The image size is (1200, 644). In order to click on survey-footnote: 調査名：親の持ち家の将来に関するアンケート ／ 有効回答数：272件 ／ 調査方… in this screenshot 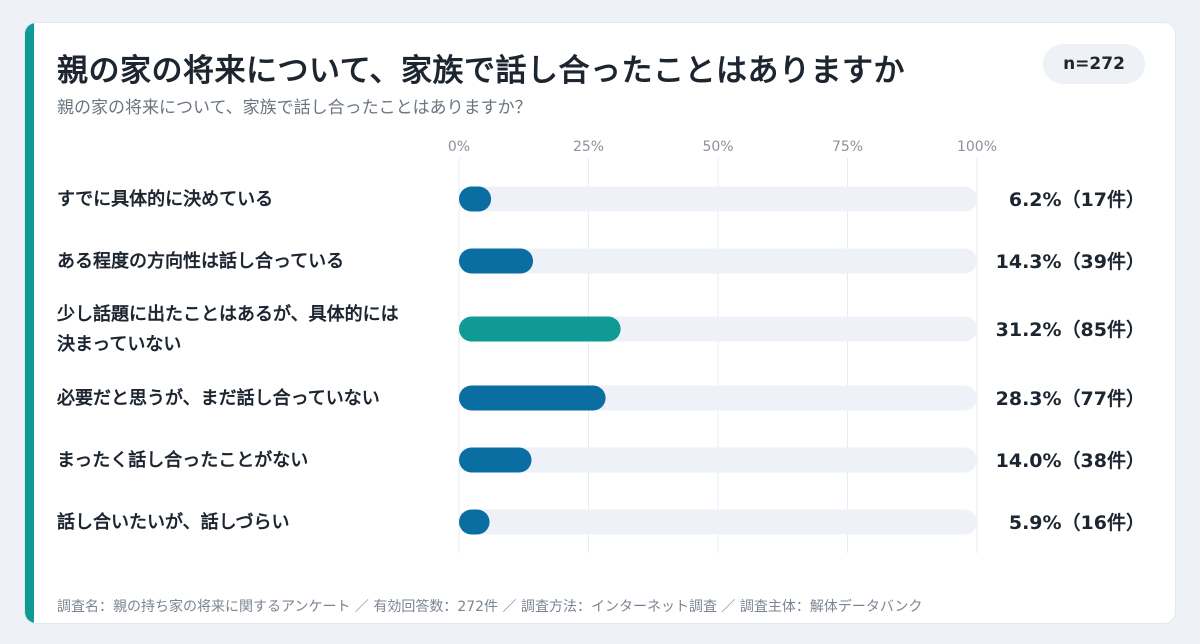, I will do `click(490, 607)`.